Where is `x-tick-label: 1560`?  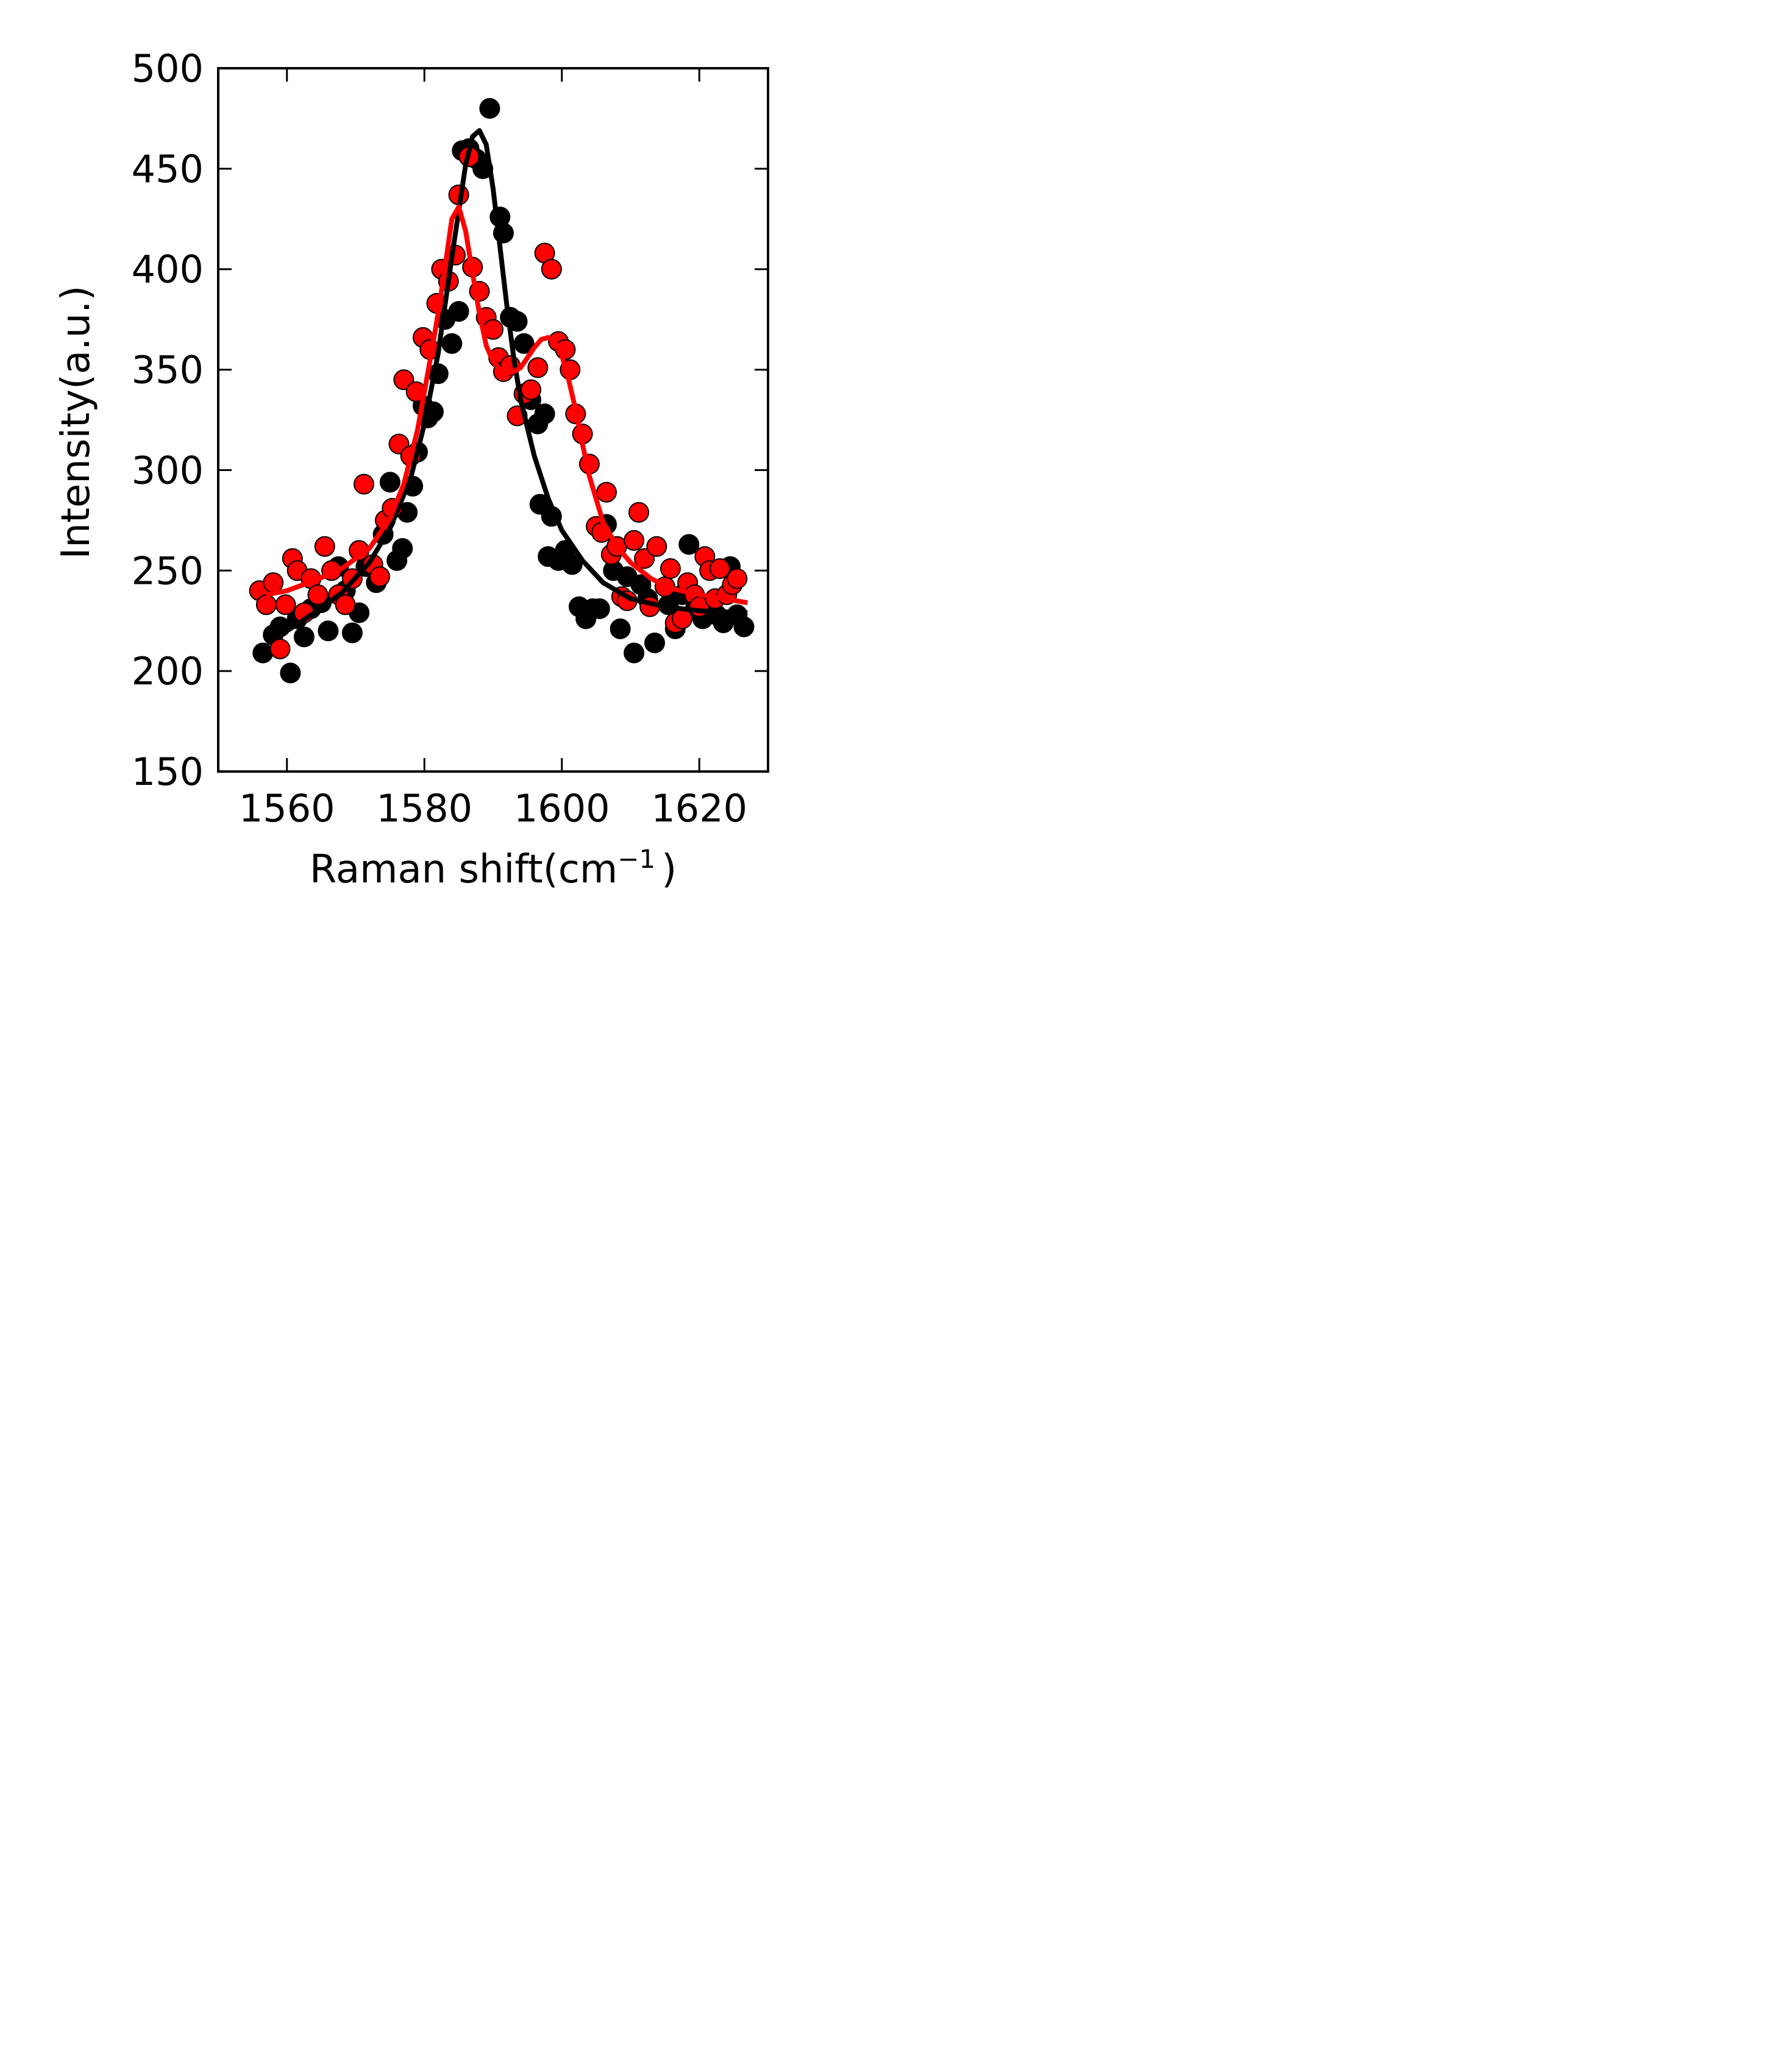 x-tick-label: 1560 is located at coordinates (287, 808).